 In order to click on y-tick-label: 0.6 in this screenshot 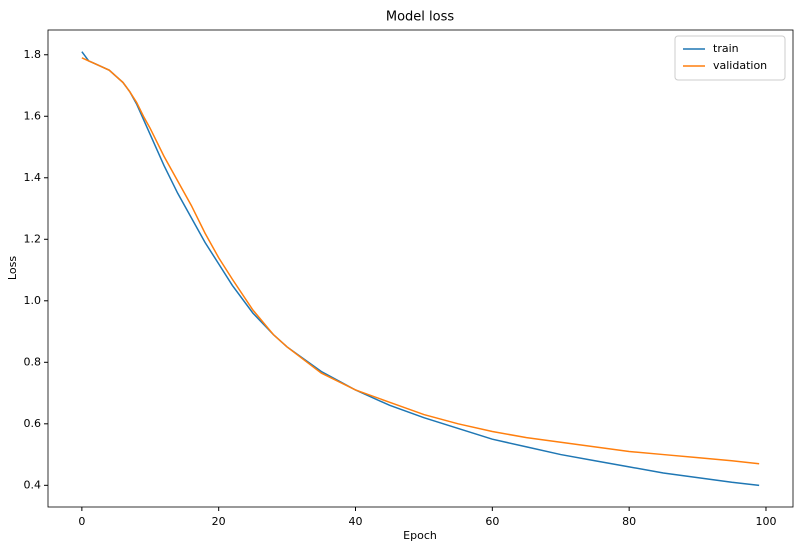, I will do `click(33, 423)`.